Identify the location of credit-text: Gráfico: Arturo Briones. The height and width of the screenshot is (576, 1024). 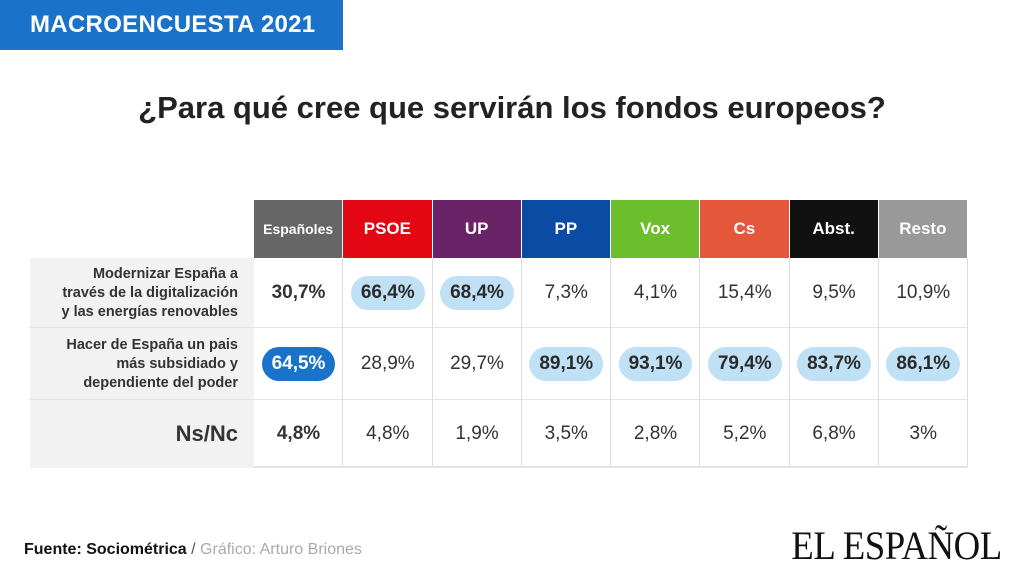
(281, 549).